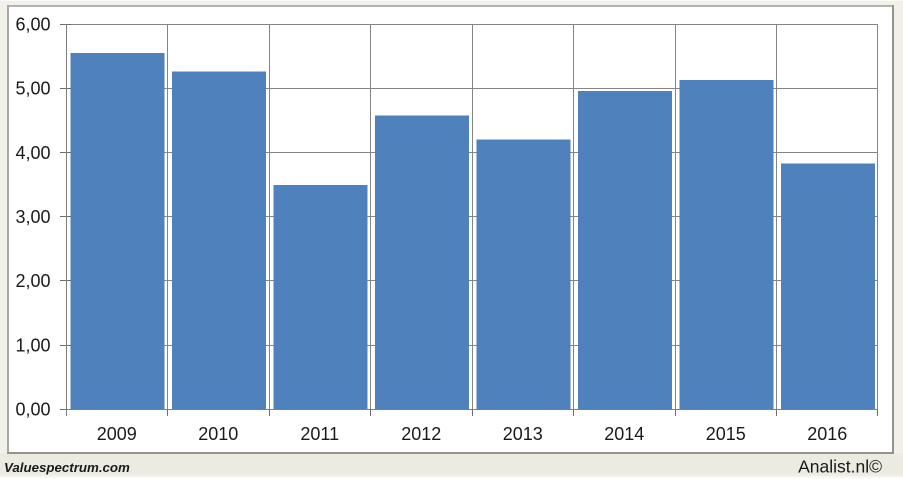 The height and width of the screenshot is (479, 903). Describe the element at coordinates (827, 434) in the screenshot. I see `svg-text: 2016` at that location.